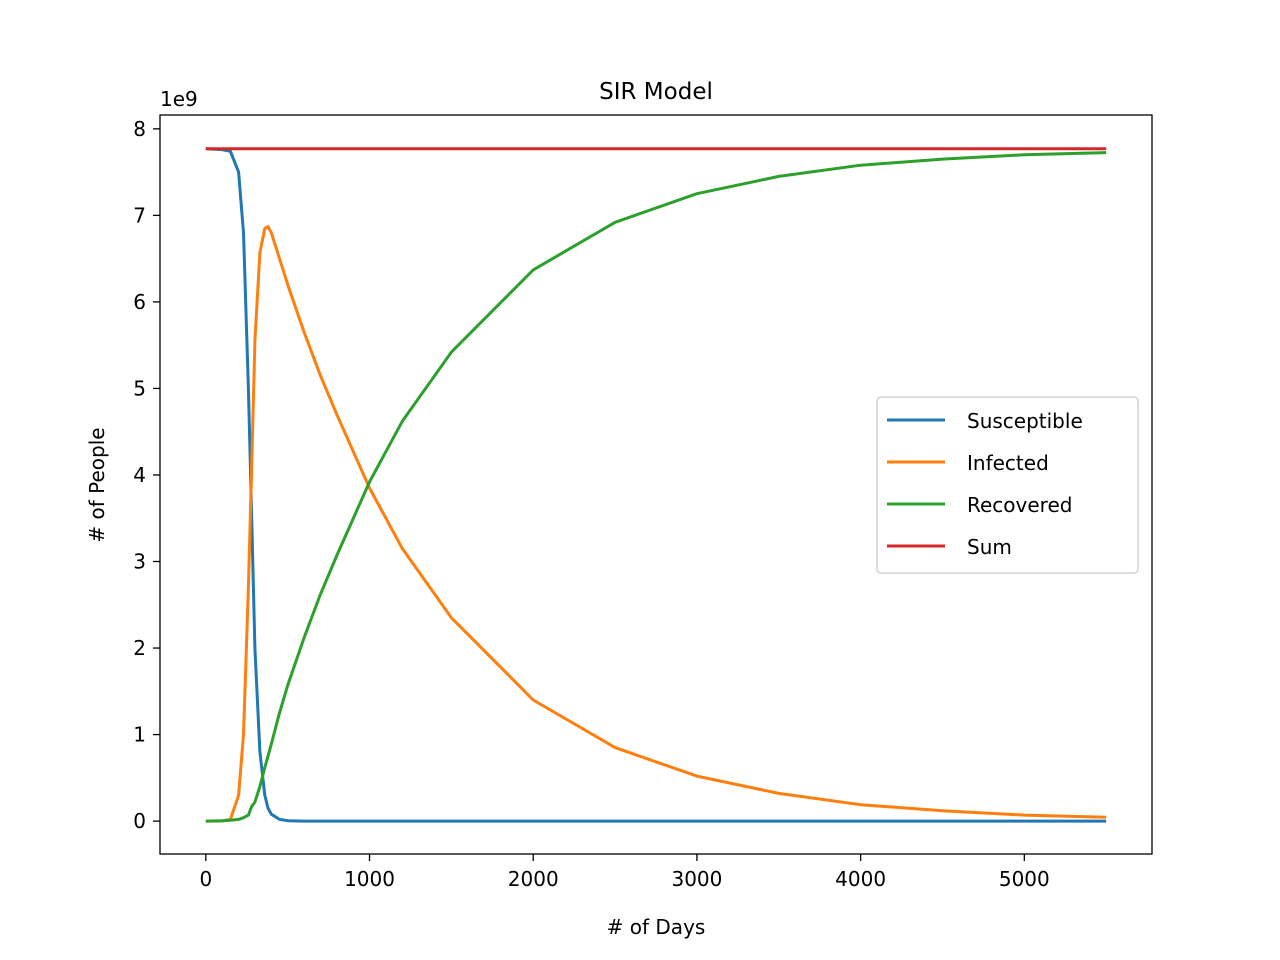 The image size is (1280, 960). Describe the element at coordinates (1019, 505) in the screenshot. I see `legend-label-recovered: Recovered` at that location.